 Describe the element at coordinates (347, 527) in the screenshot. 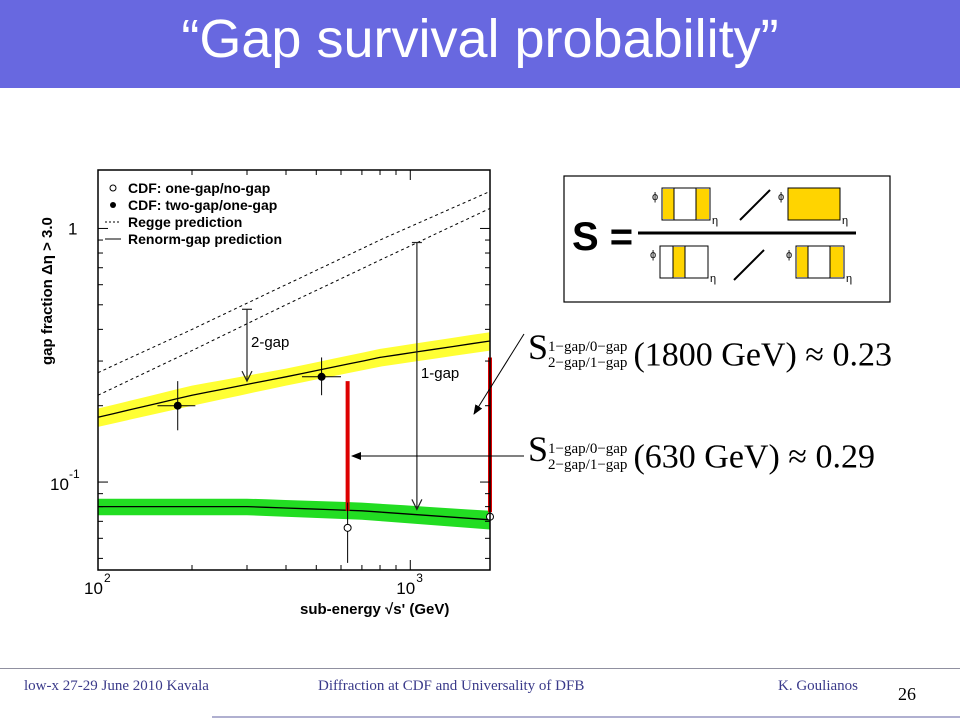

I see `one-gap-point` at that location.